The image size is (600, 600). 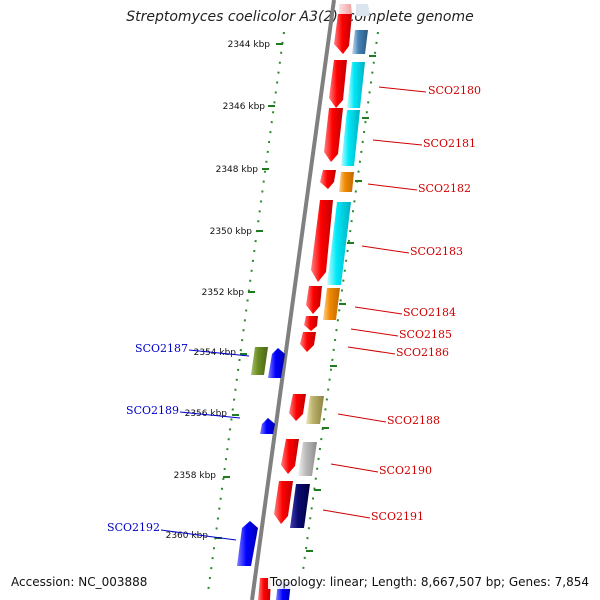 What do you see at coordinates (449, 143) in the screenshot?
I see `gene-label: SCO2181` at bounding box center [449, 143].